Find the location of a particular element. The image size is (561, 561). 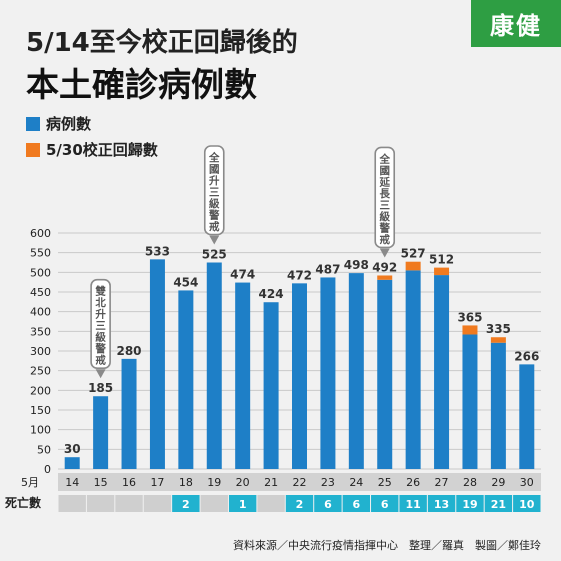

legend-item-correction: 5/30校正回歸數 is located at coordinates (92, 149).